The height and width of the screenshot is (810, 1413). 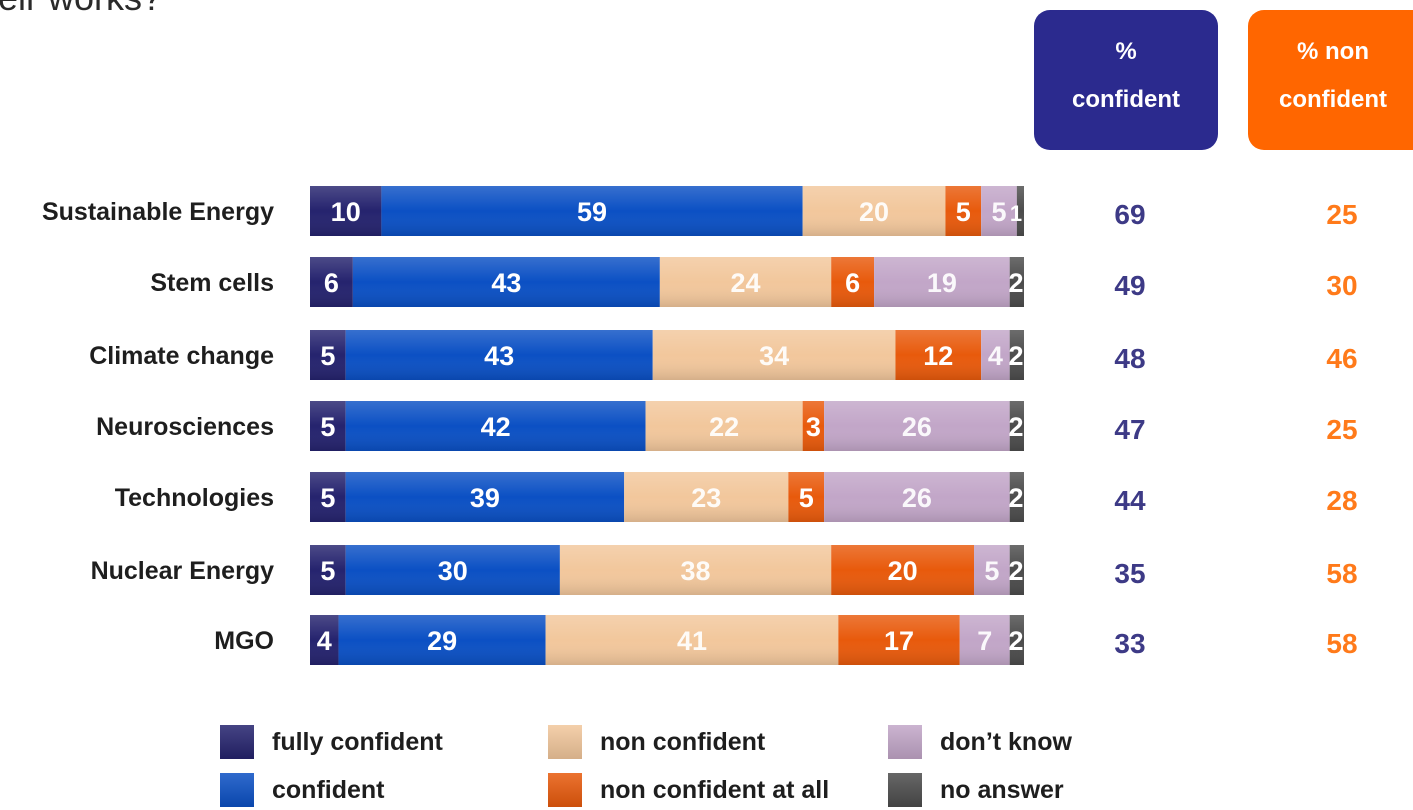 I want to click on data-label-nuclear-energy-fully-confident: 5, so click(x=327, y=571).